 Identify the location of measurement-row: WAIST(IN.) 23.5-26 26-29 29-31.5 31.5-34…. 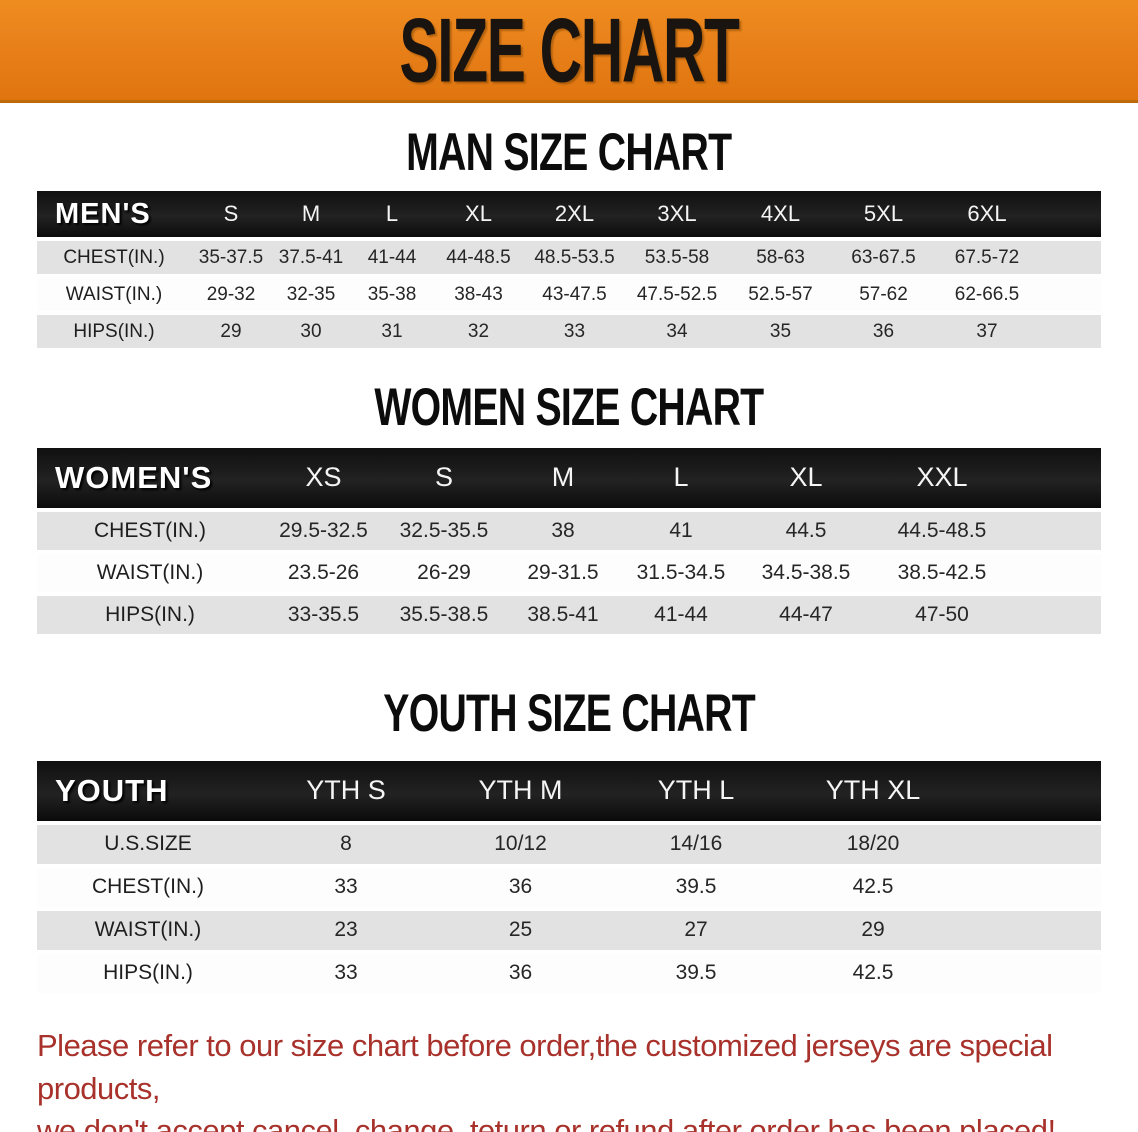
(569, 572).